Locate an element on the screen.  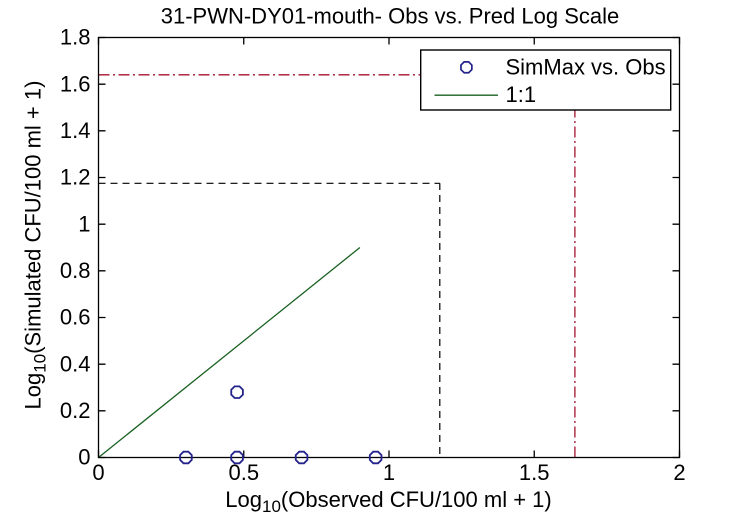
svg-text: 0.4 is located at coordinates (75, 363).